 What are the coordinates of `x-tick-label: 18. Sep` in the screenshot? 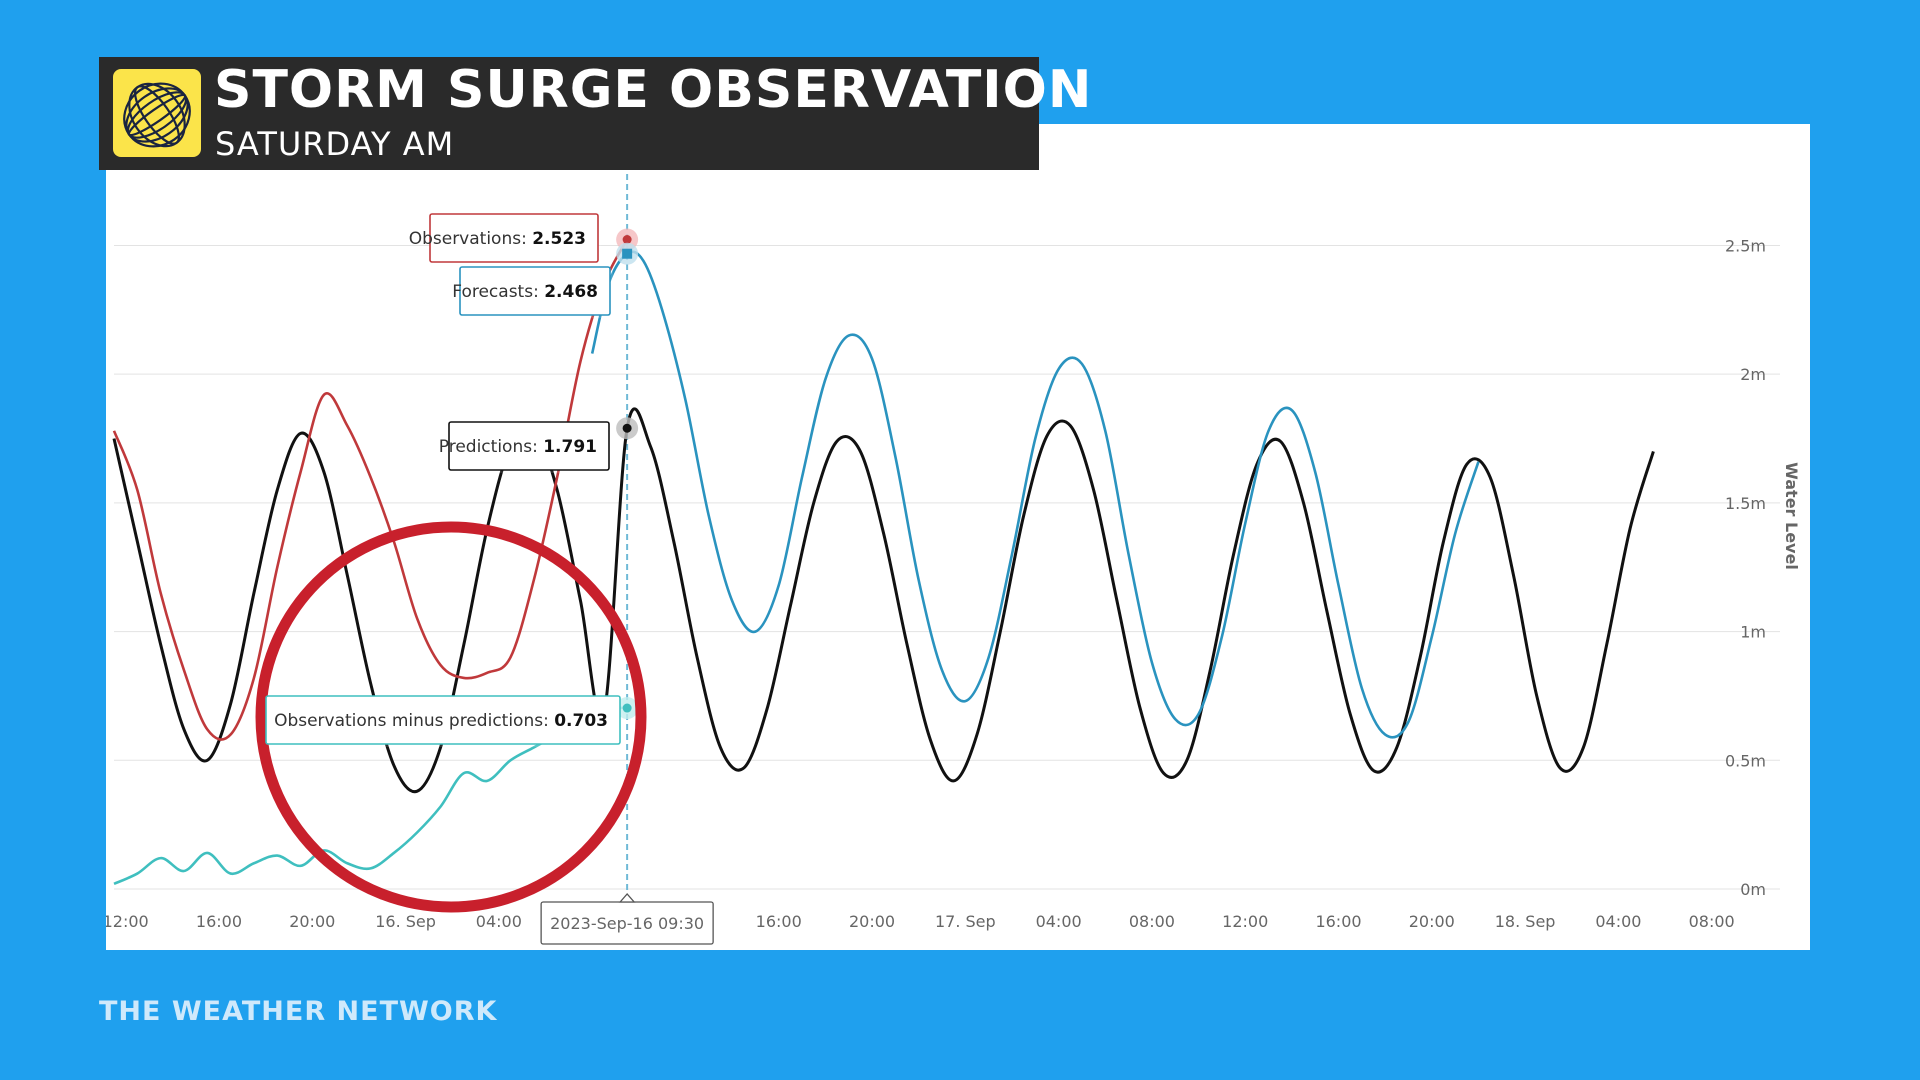 It's located at (1525, 921).